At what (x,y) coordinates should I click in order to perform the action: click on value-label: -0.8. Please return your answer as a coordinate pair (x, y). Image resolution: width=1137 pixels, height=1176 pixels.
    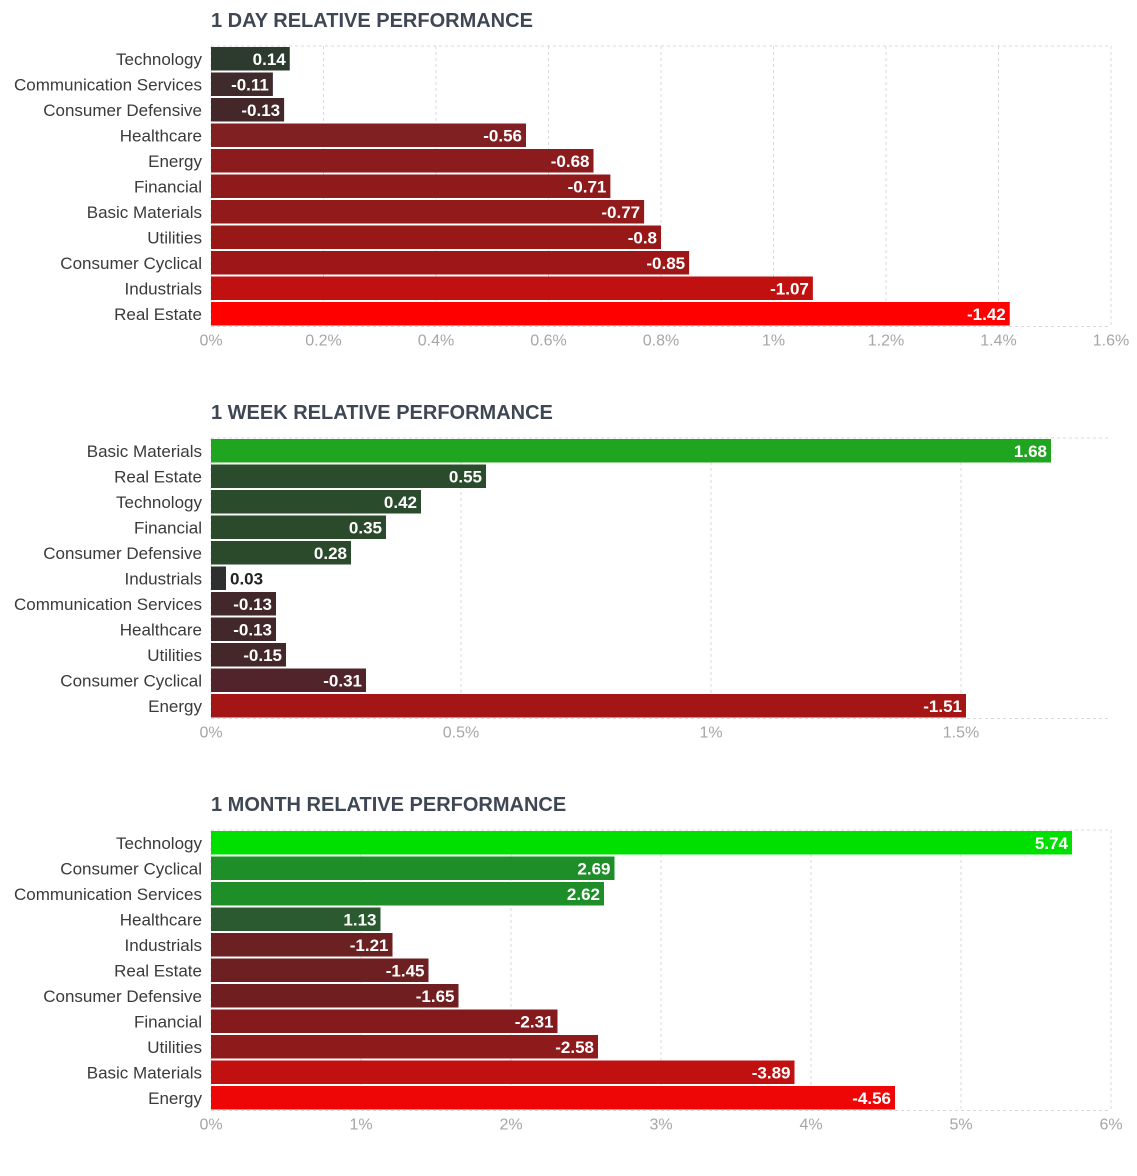
    Looking at the image, I should click on (642, 237).